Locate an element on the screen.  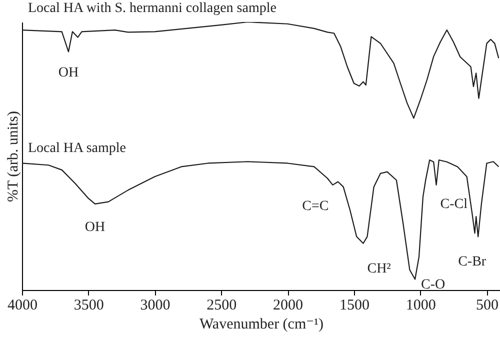
x-tick-label: 3000 is located at coordinates (155, 306).